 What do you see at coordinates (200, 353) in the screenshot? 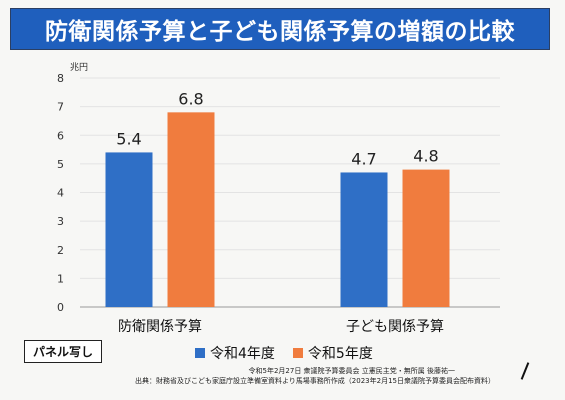
I see `legend-swatch-reiwa4` at bounding box center [200, 353].